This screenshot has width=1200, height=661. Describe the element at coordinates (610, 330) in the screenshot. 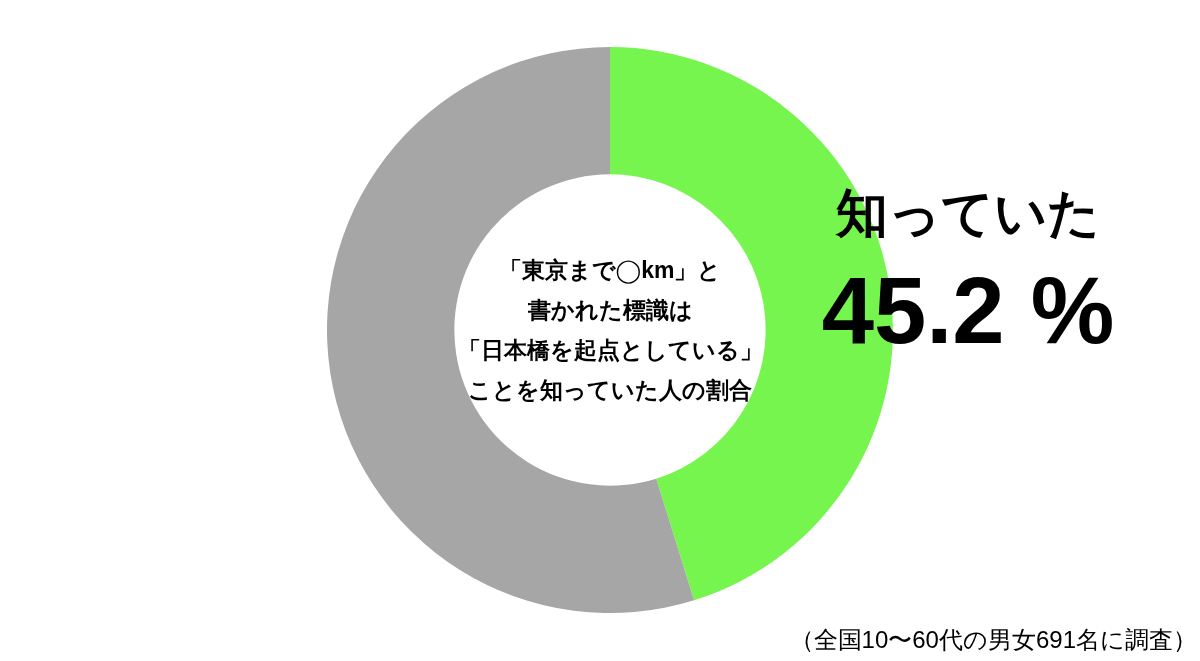

I see `text: 「東京まで◯km」と書かれた標識は「日本橋を起点としている」ことを知っていた人の割合` at that location.